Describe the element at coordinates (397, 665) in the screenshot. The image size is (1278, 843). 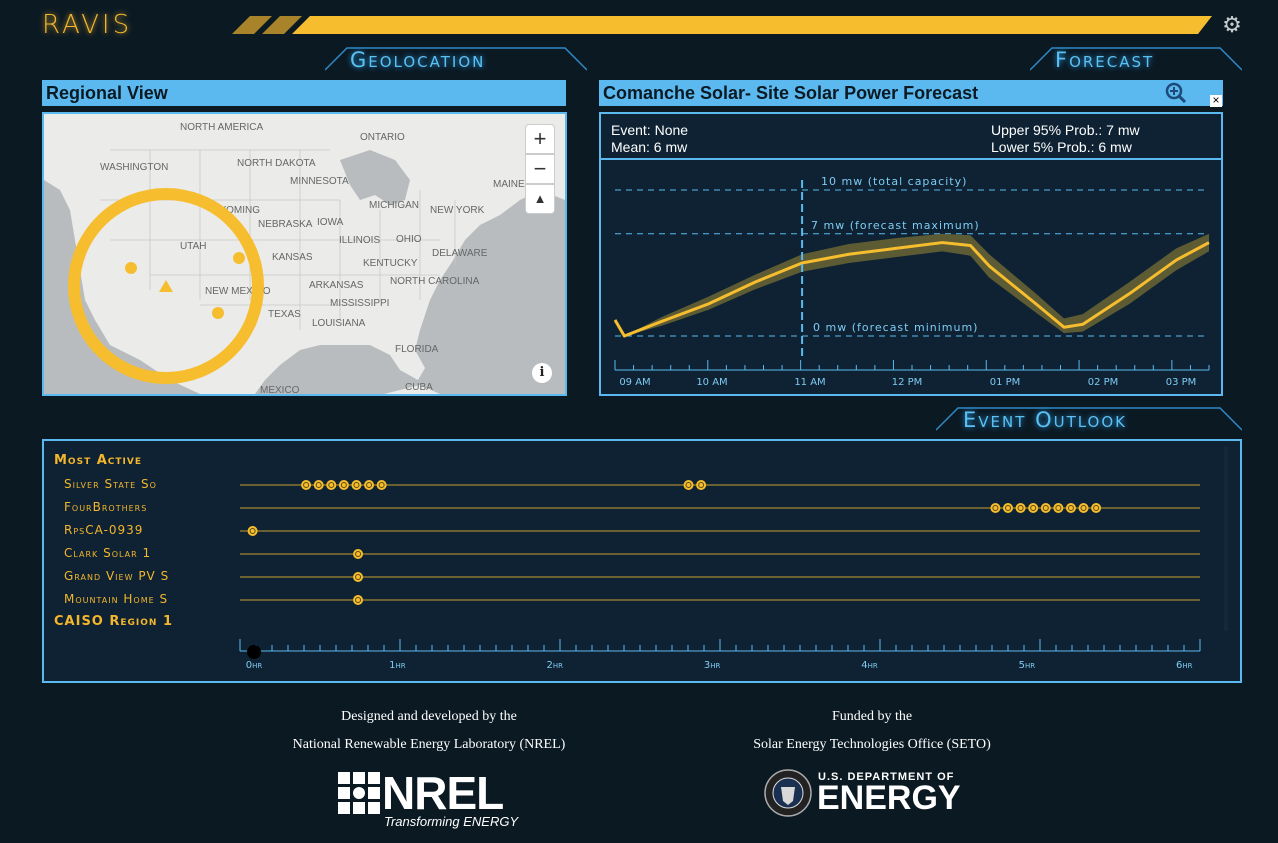
I see `time-tick-label: 1hr` at that location.